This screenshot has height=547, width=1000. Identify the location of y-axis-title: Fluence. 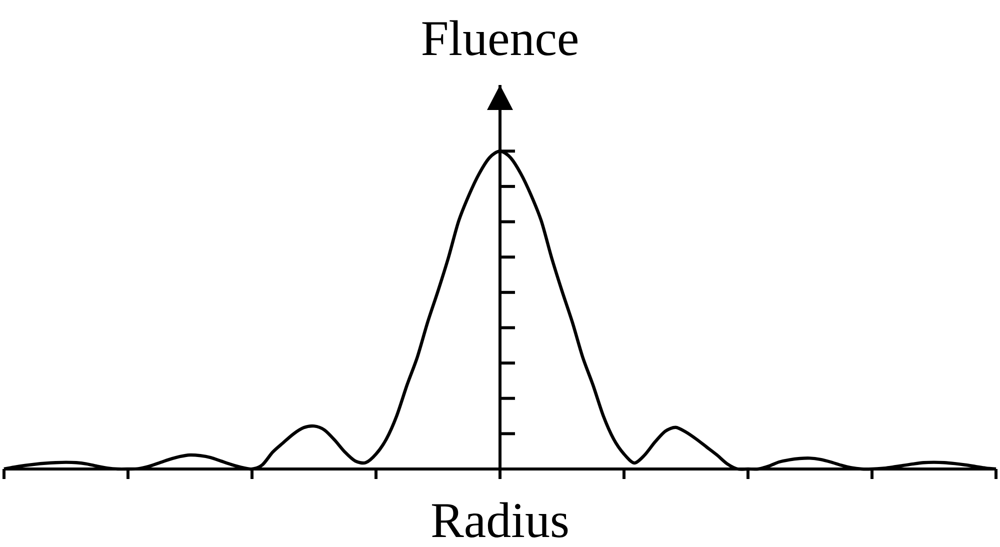
(500, 38).